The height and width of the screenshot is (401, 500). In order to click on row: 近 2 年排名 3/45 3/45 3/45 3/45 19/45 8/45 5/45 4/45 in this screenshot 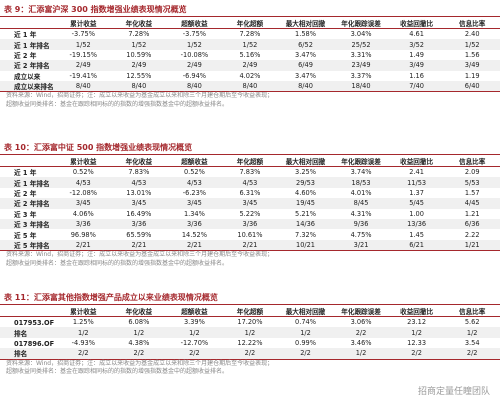, I will do `click(250, 203)`.